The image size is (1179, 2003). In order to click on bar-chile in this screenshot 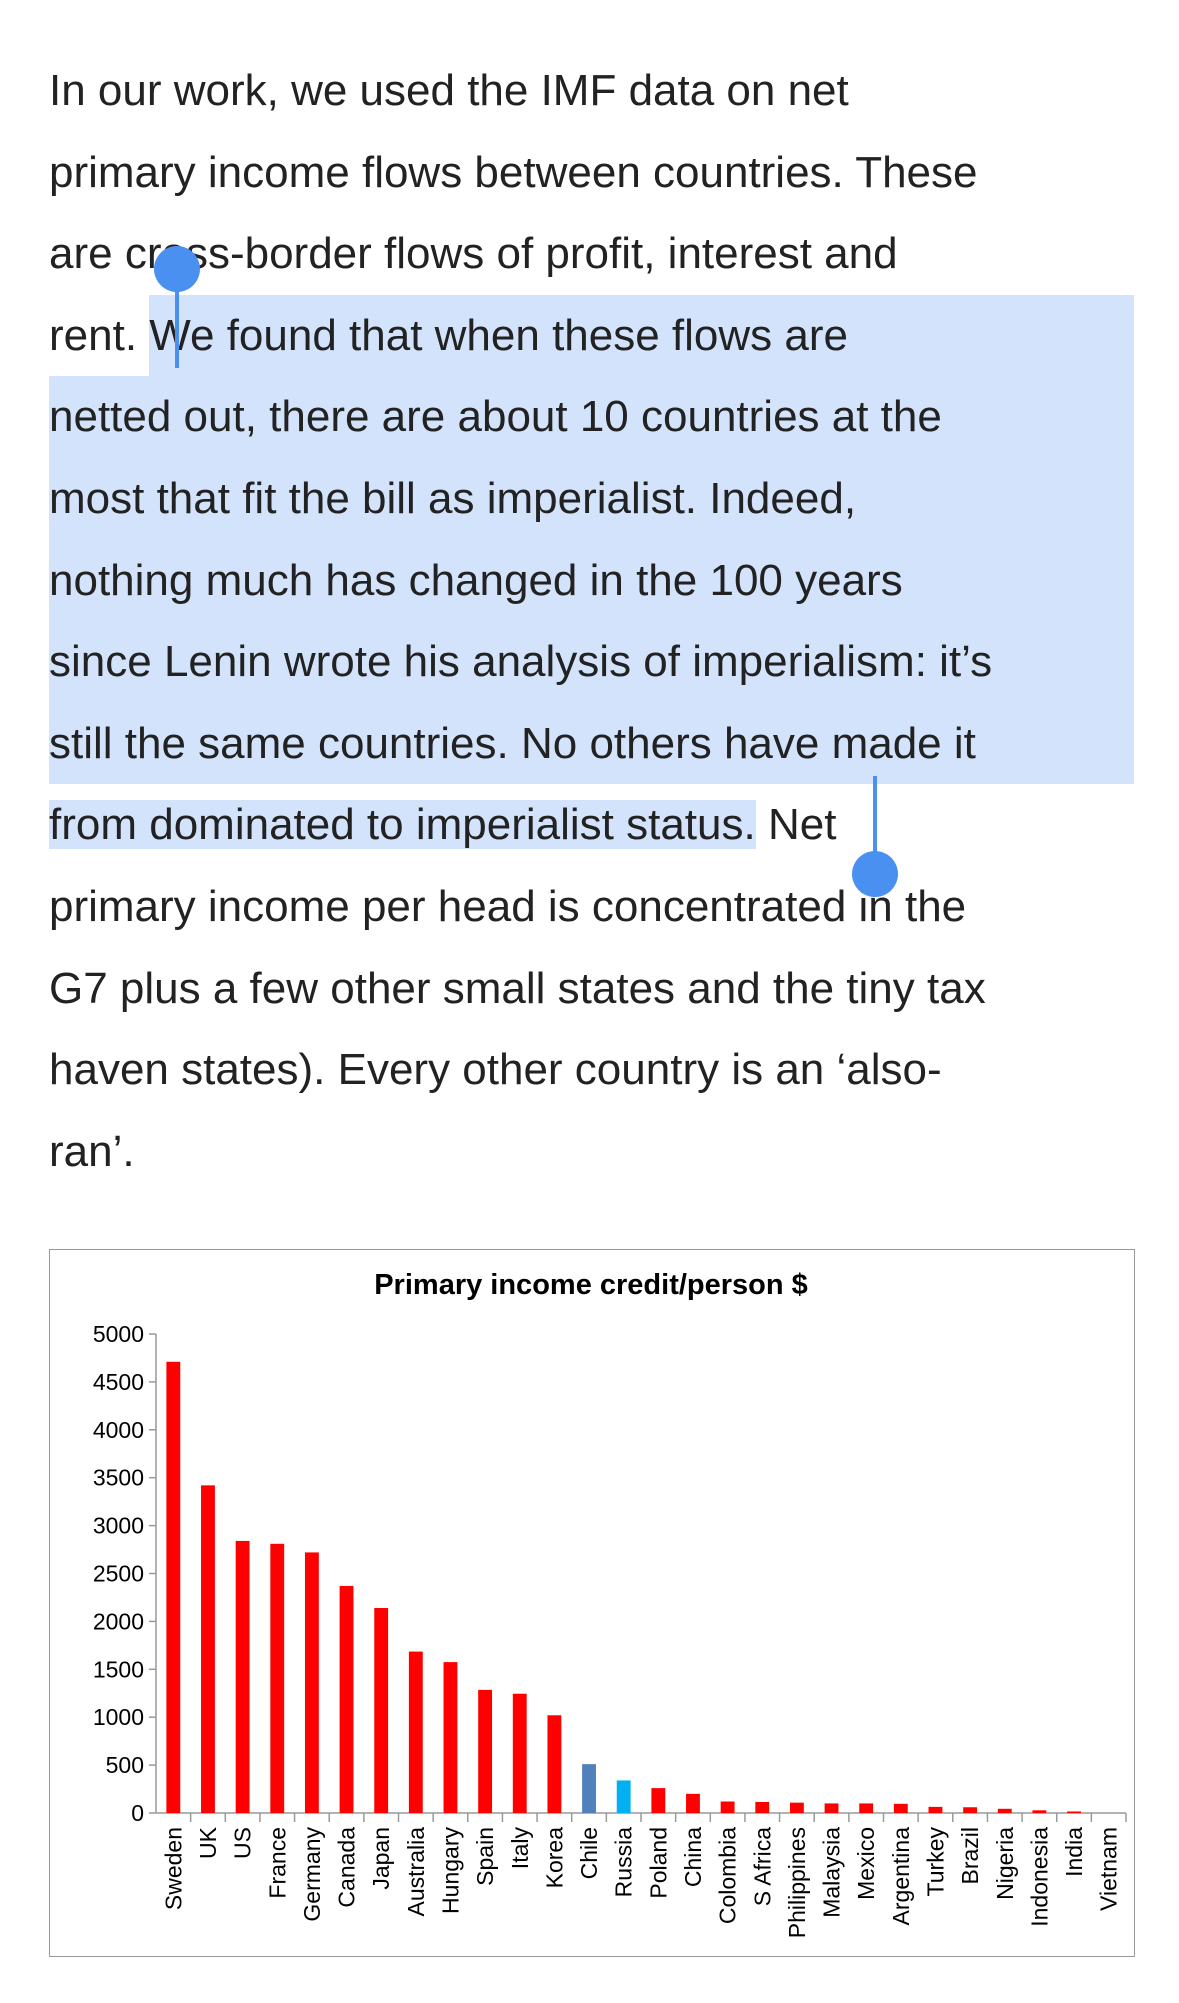, I will do `click(589, 1788)`.